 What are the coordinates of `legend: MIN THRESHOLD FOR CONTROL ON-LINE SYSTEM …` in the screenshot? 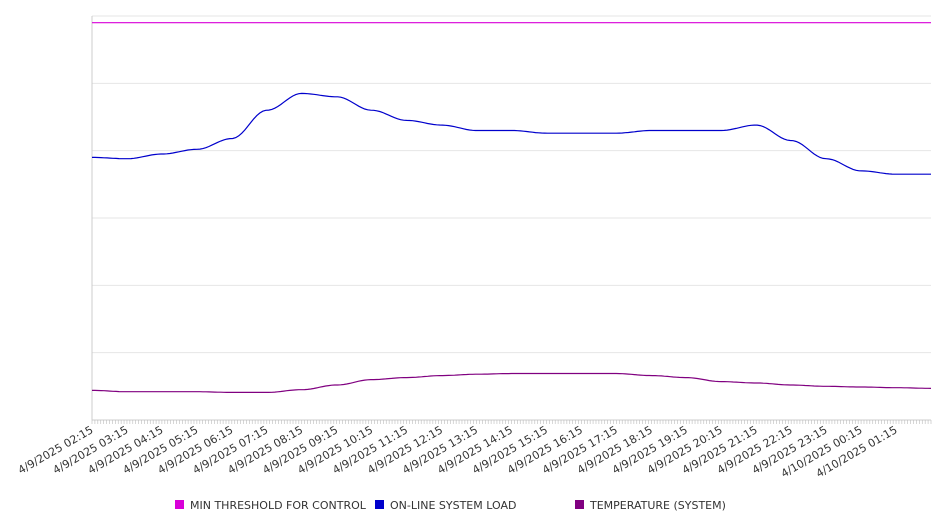 It's located at (450, 505).